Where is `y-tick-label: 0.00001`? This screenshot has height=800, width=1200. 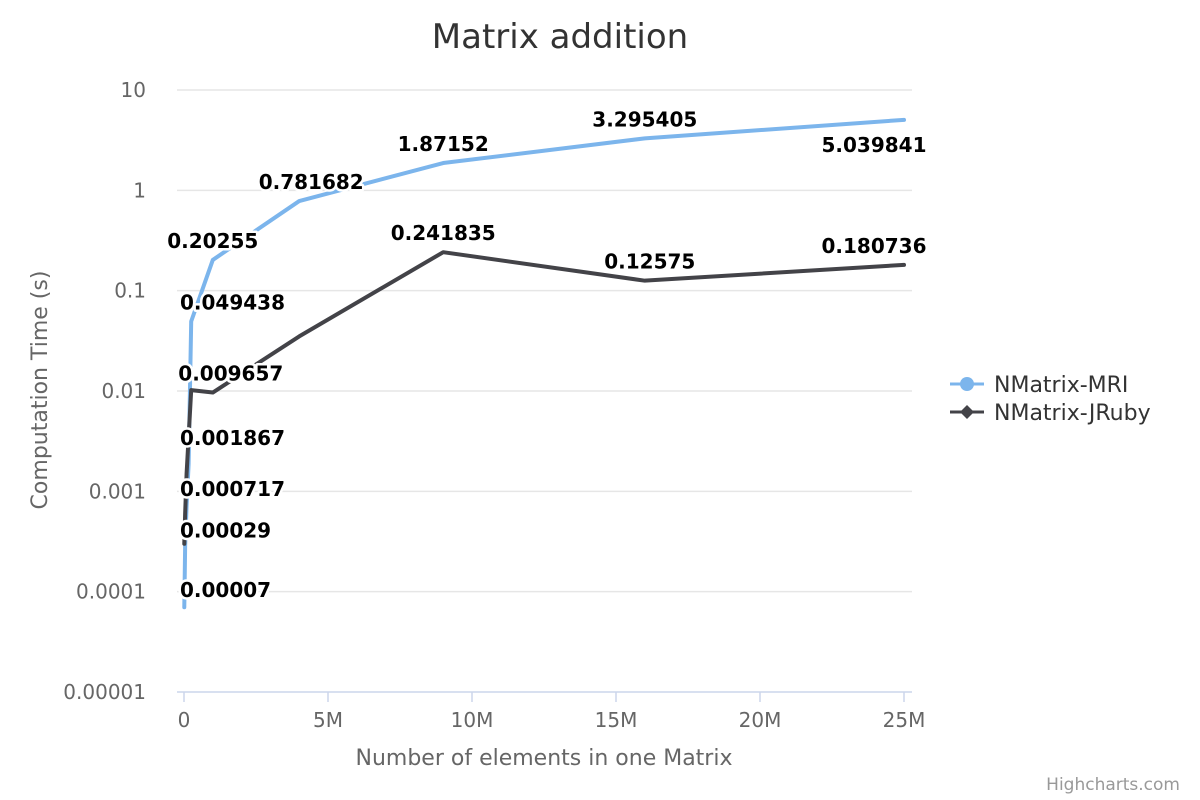
y-tick-label: 0.00001 is located at coordinates (104, 692).